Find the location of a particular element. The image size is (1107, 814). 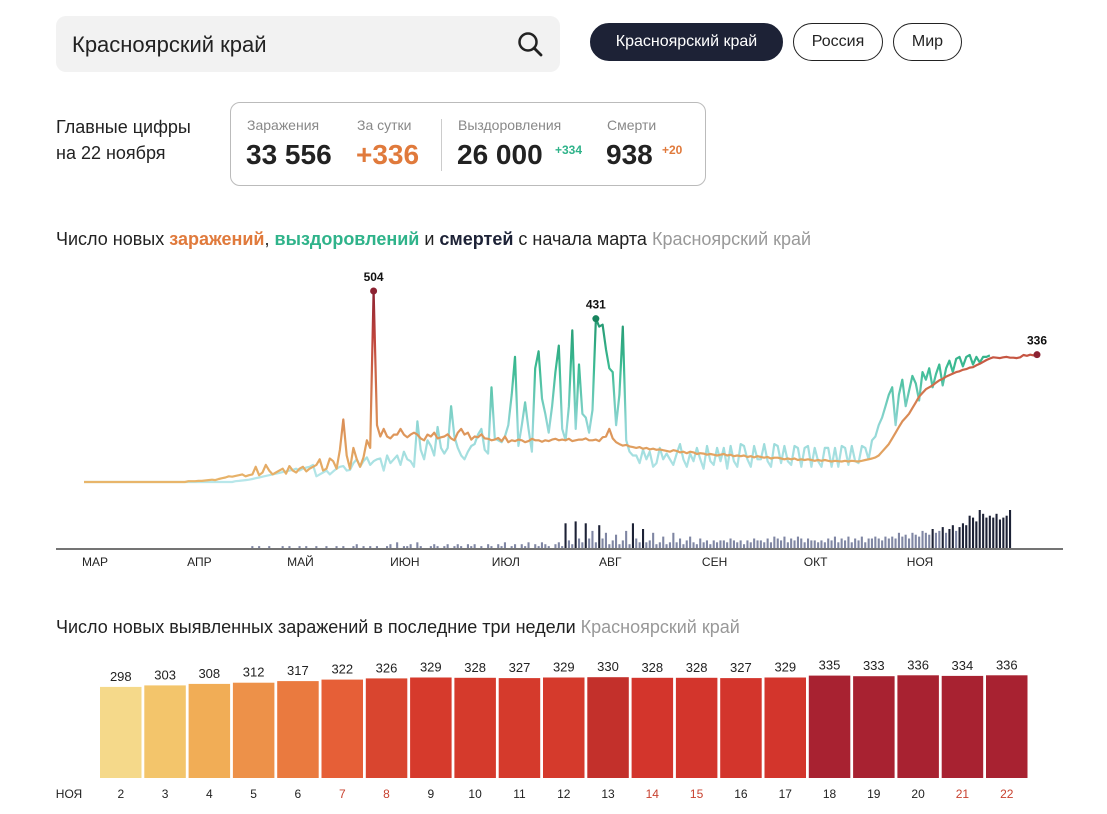

bar-value-label: 336 is located at coordinates (918, 664).